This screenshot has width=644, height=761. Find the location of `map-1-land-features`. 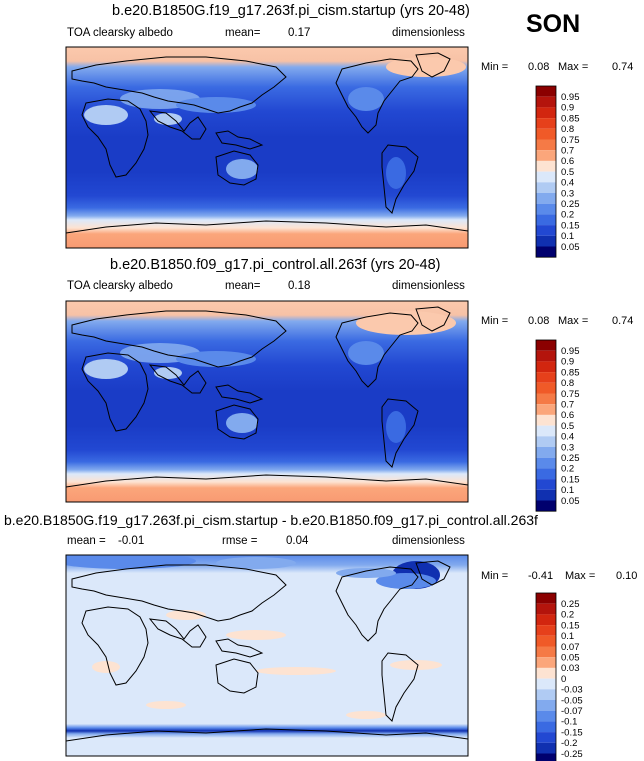

map-1-land-features is located at coordinates (275, 123).